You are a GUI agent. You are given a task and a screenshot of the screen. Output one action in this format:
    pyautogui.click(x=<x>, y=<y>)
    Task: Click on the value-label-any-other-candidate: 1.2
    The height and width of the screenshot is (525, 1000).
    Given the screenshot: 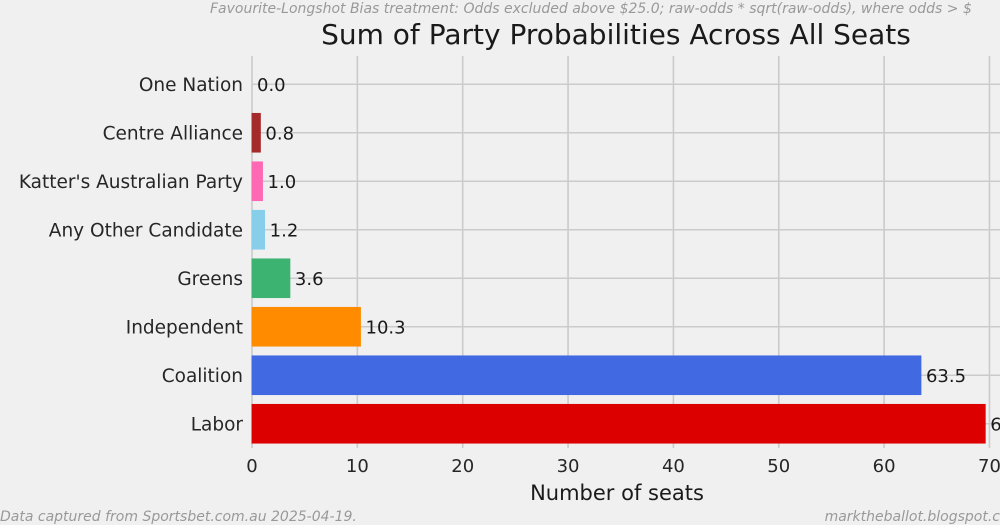 What is the action you would take?
    pyautogui.click(x=284, y=230)
    